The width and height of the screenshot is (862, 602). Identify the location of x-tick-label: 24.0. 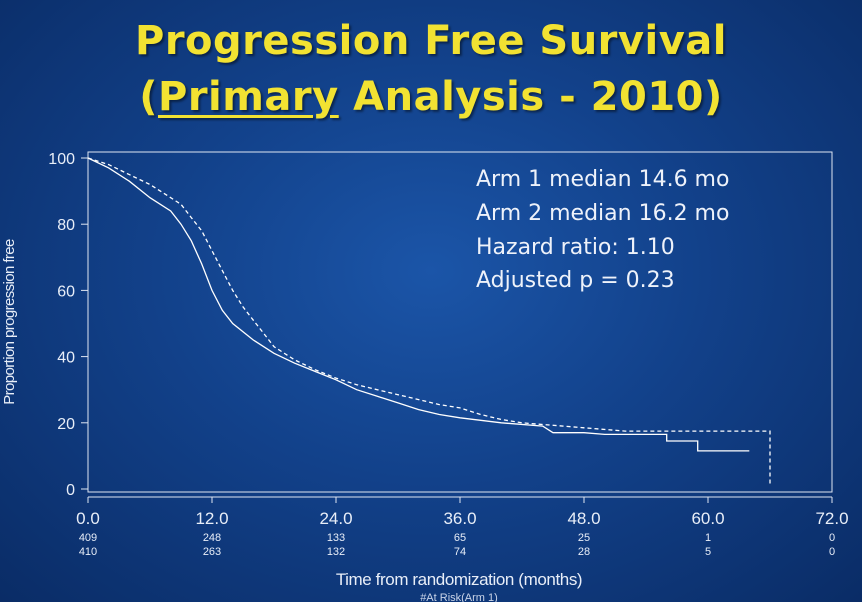
(335, 518).